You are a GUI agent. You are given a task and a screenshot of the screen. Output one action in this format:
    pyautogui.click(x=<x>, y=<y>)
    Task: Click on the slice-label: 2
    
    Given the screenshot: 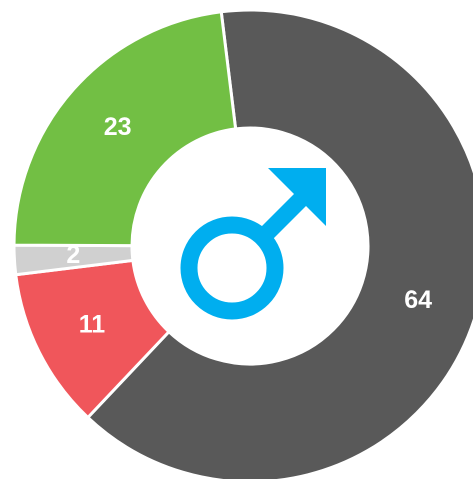 What is the action you would take?
    pyautogui.click(x=73, y=255)
    